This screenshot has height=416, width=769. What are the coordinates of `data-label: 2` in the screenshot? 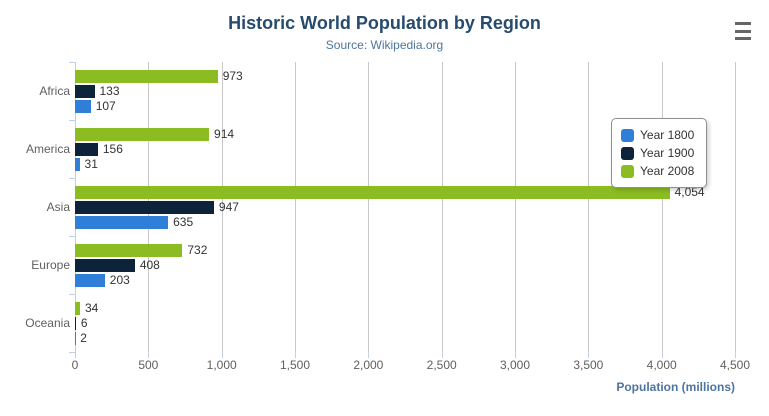 It's located at (83, 337).